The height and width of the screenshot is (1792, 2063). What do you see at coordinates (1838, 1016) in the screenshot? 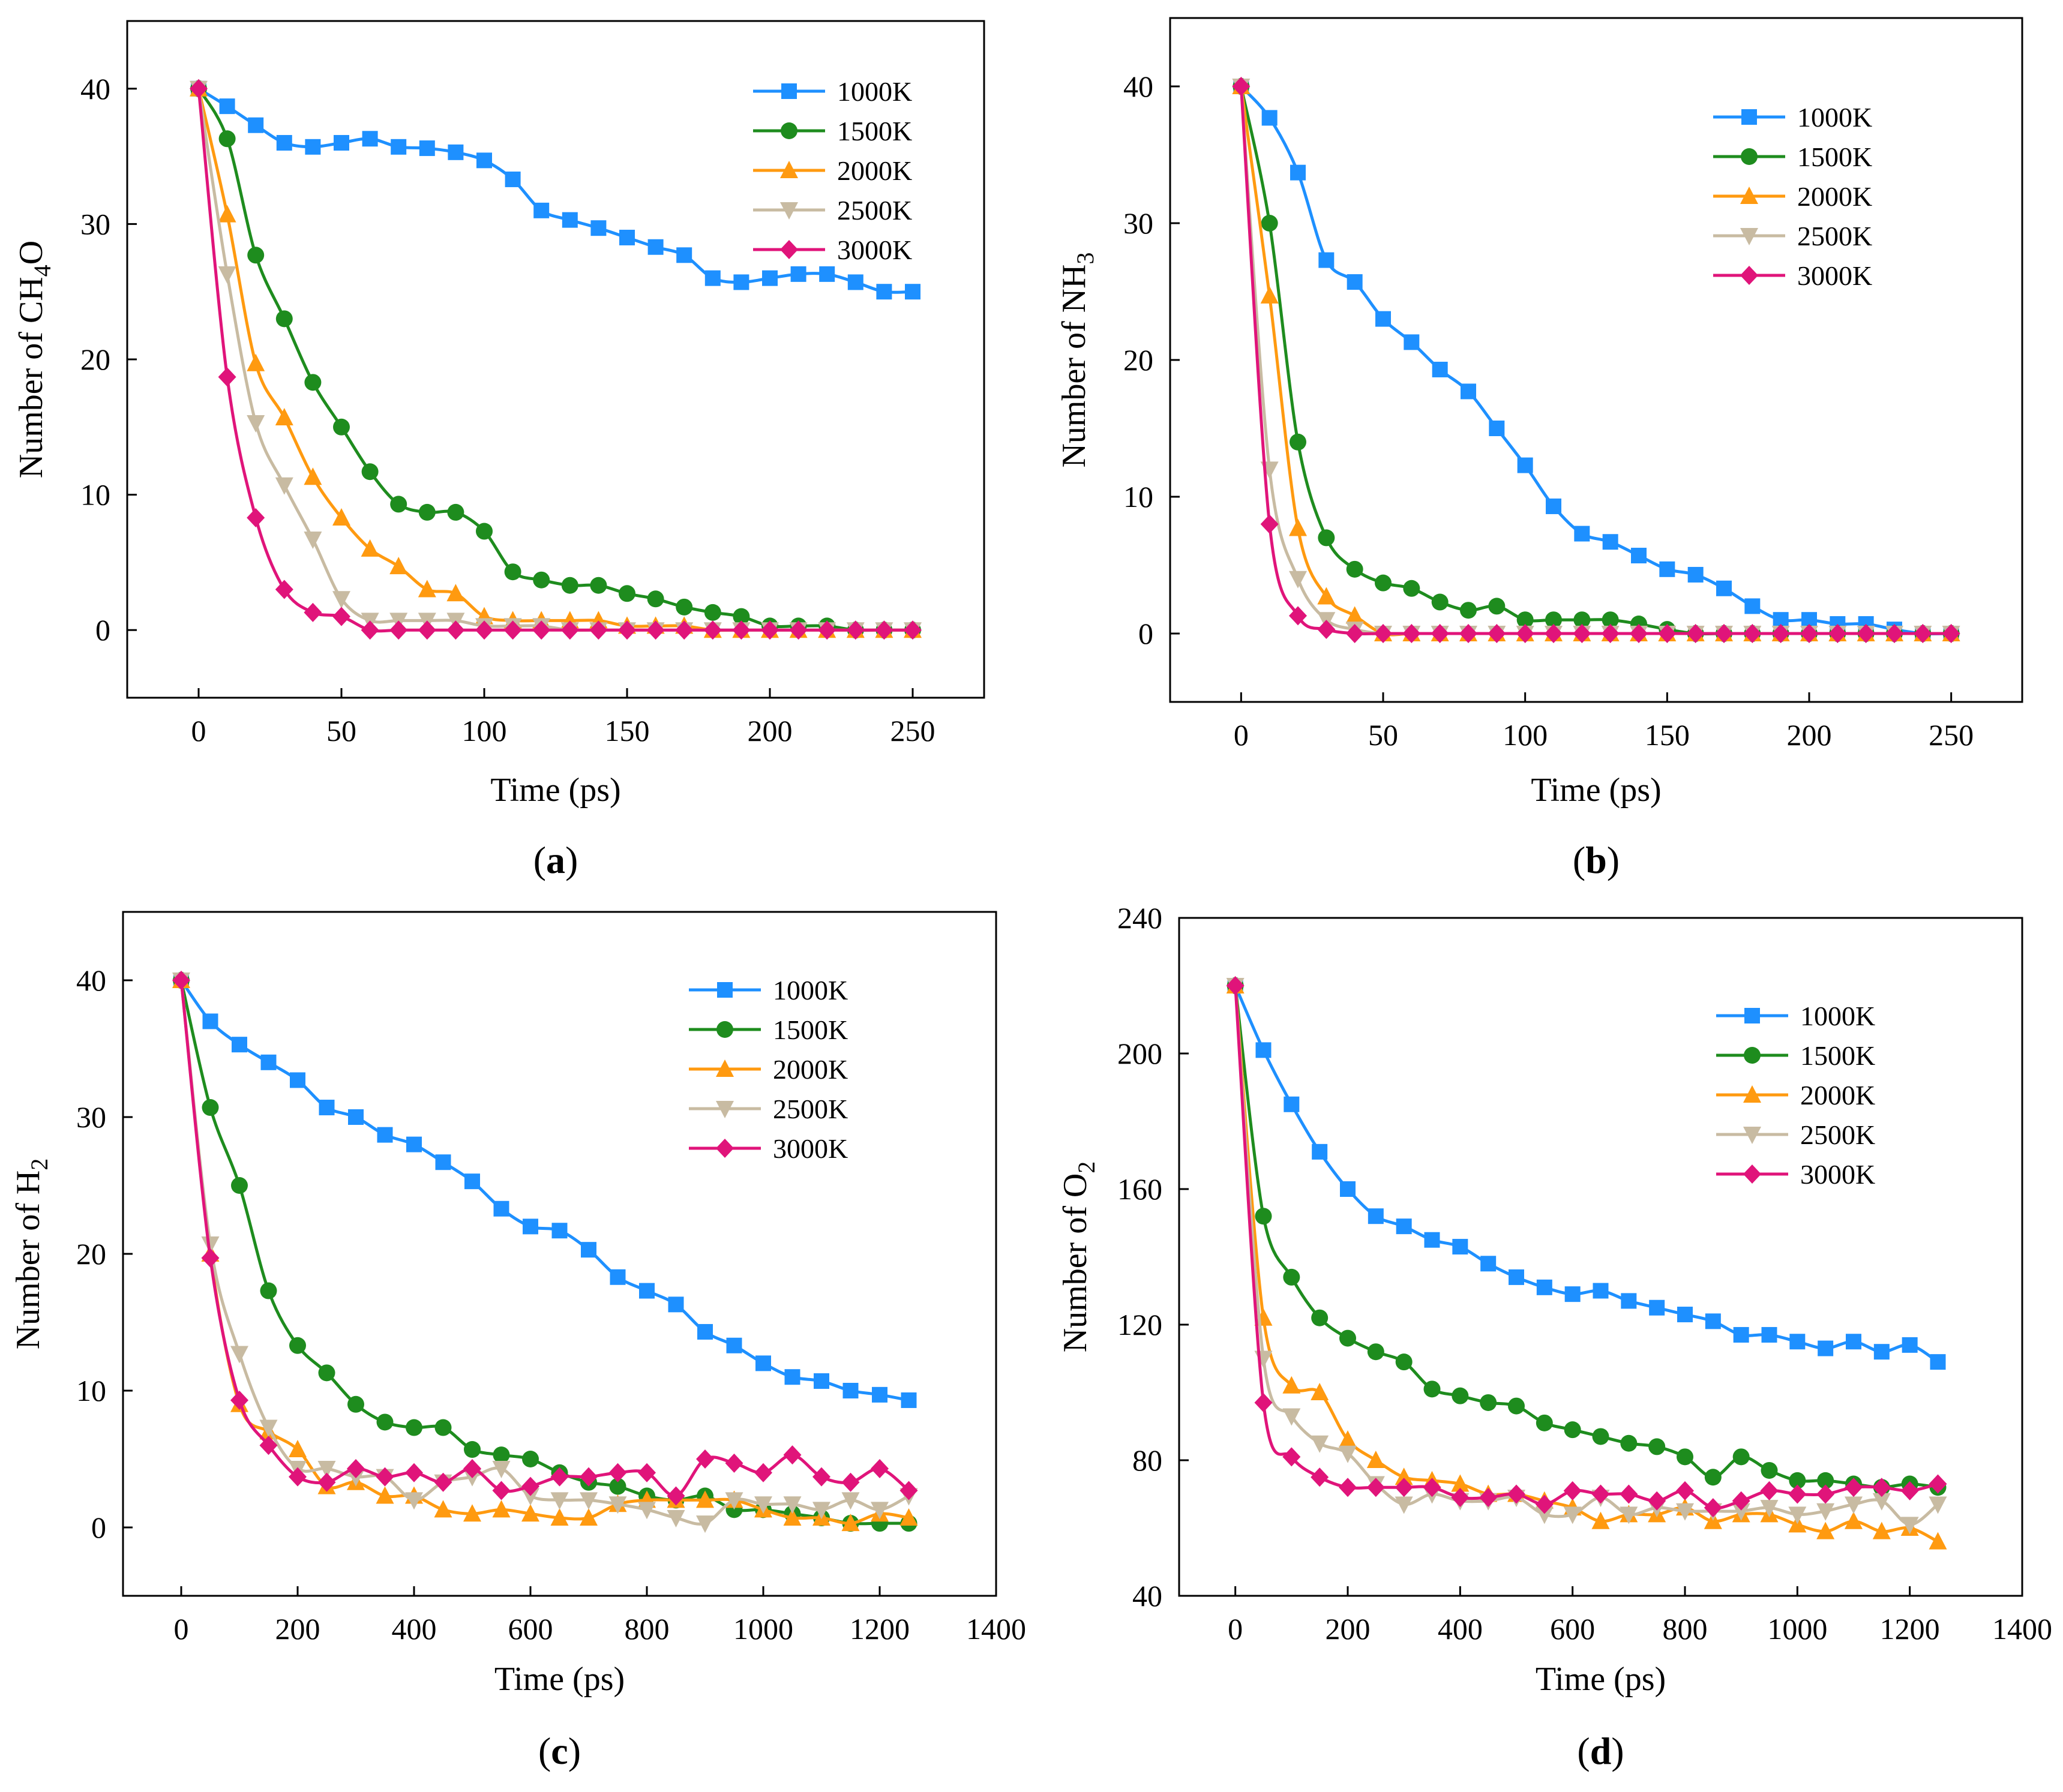
I see `legend-label: 1000K` at bounding box center [1838, 1016].